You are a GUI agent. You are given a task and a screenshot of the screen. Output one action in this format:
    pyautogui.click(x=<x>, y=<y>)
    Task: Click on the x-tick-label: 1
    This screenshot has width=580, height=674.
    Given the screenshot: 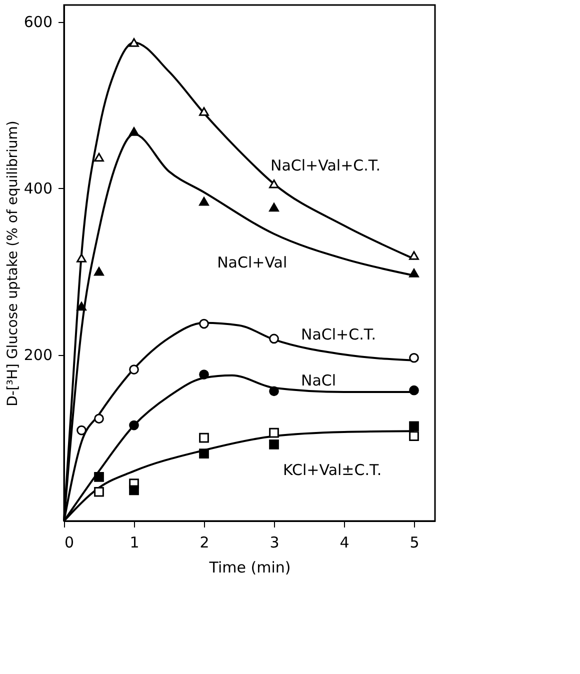 What is the action you would take?
    pyautogui.click(x=135, y=543)
    